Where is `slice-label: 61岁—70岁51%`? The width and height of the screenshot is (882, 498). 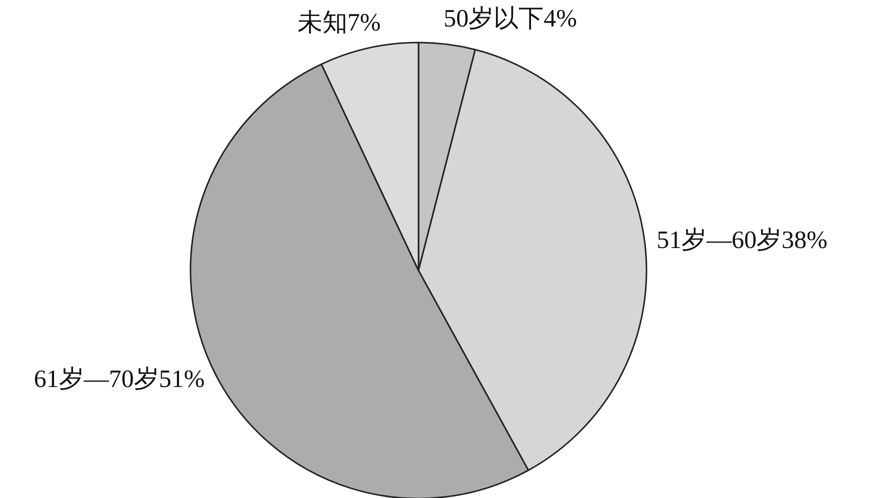
slice-label: 61岁—70岁51% is located at coordinates (119, 379).